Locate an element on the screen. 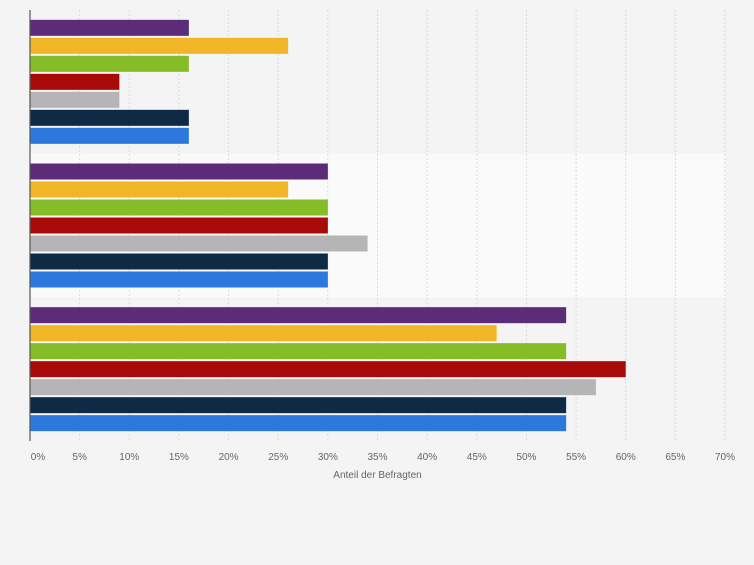  bar-group3-series3 is located at coordinates (298, 351).